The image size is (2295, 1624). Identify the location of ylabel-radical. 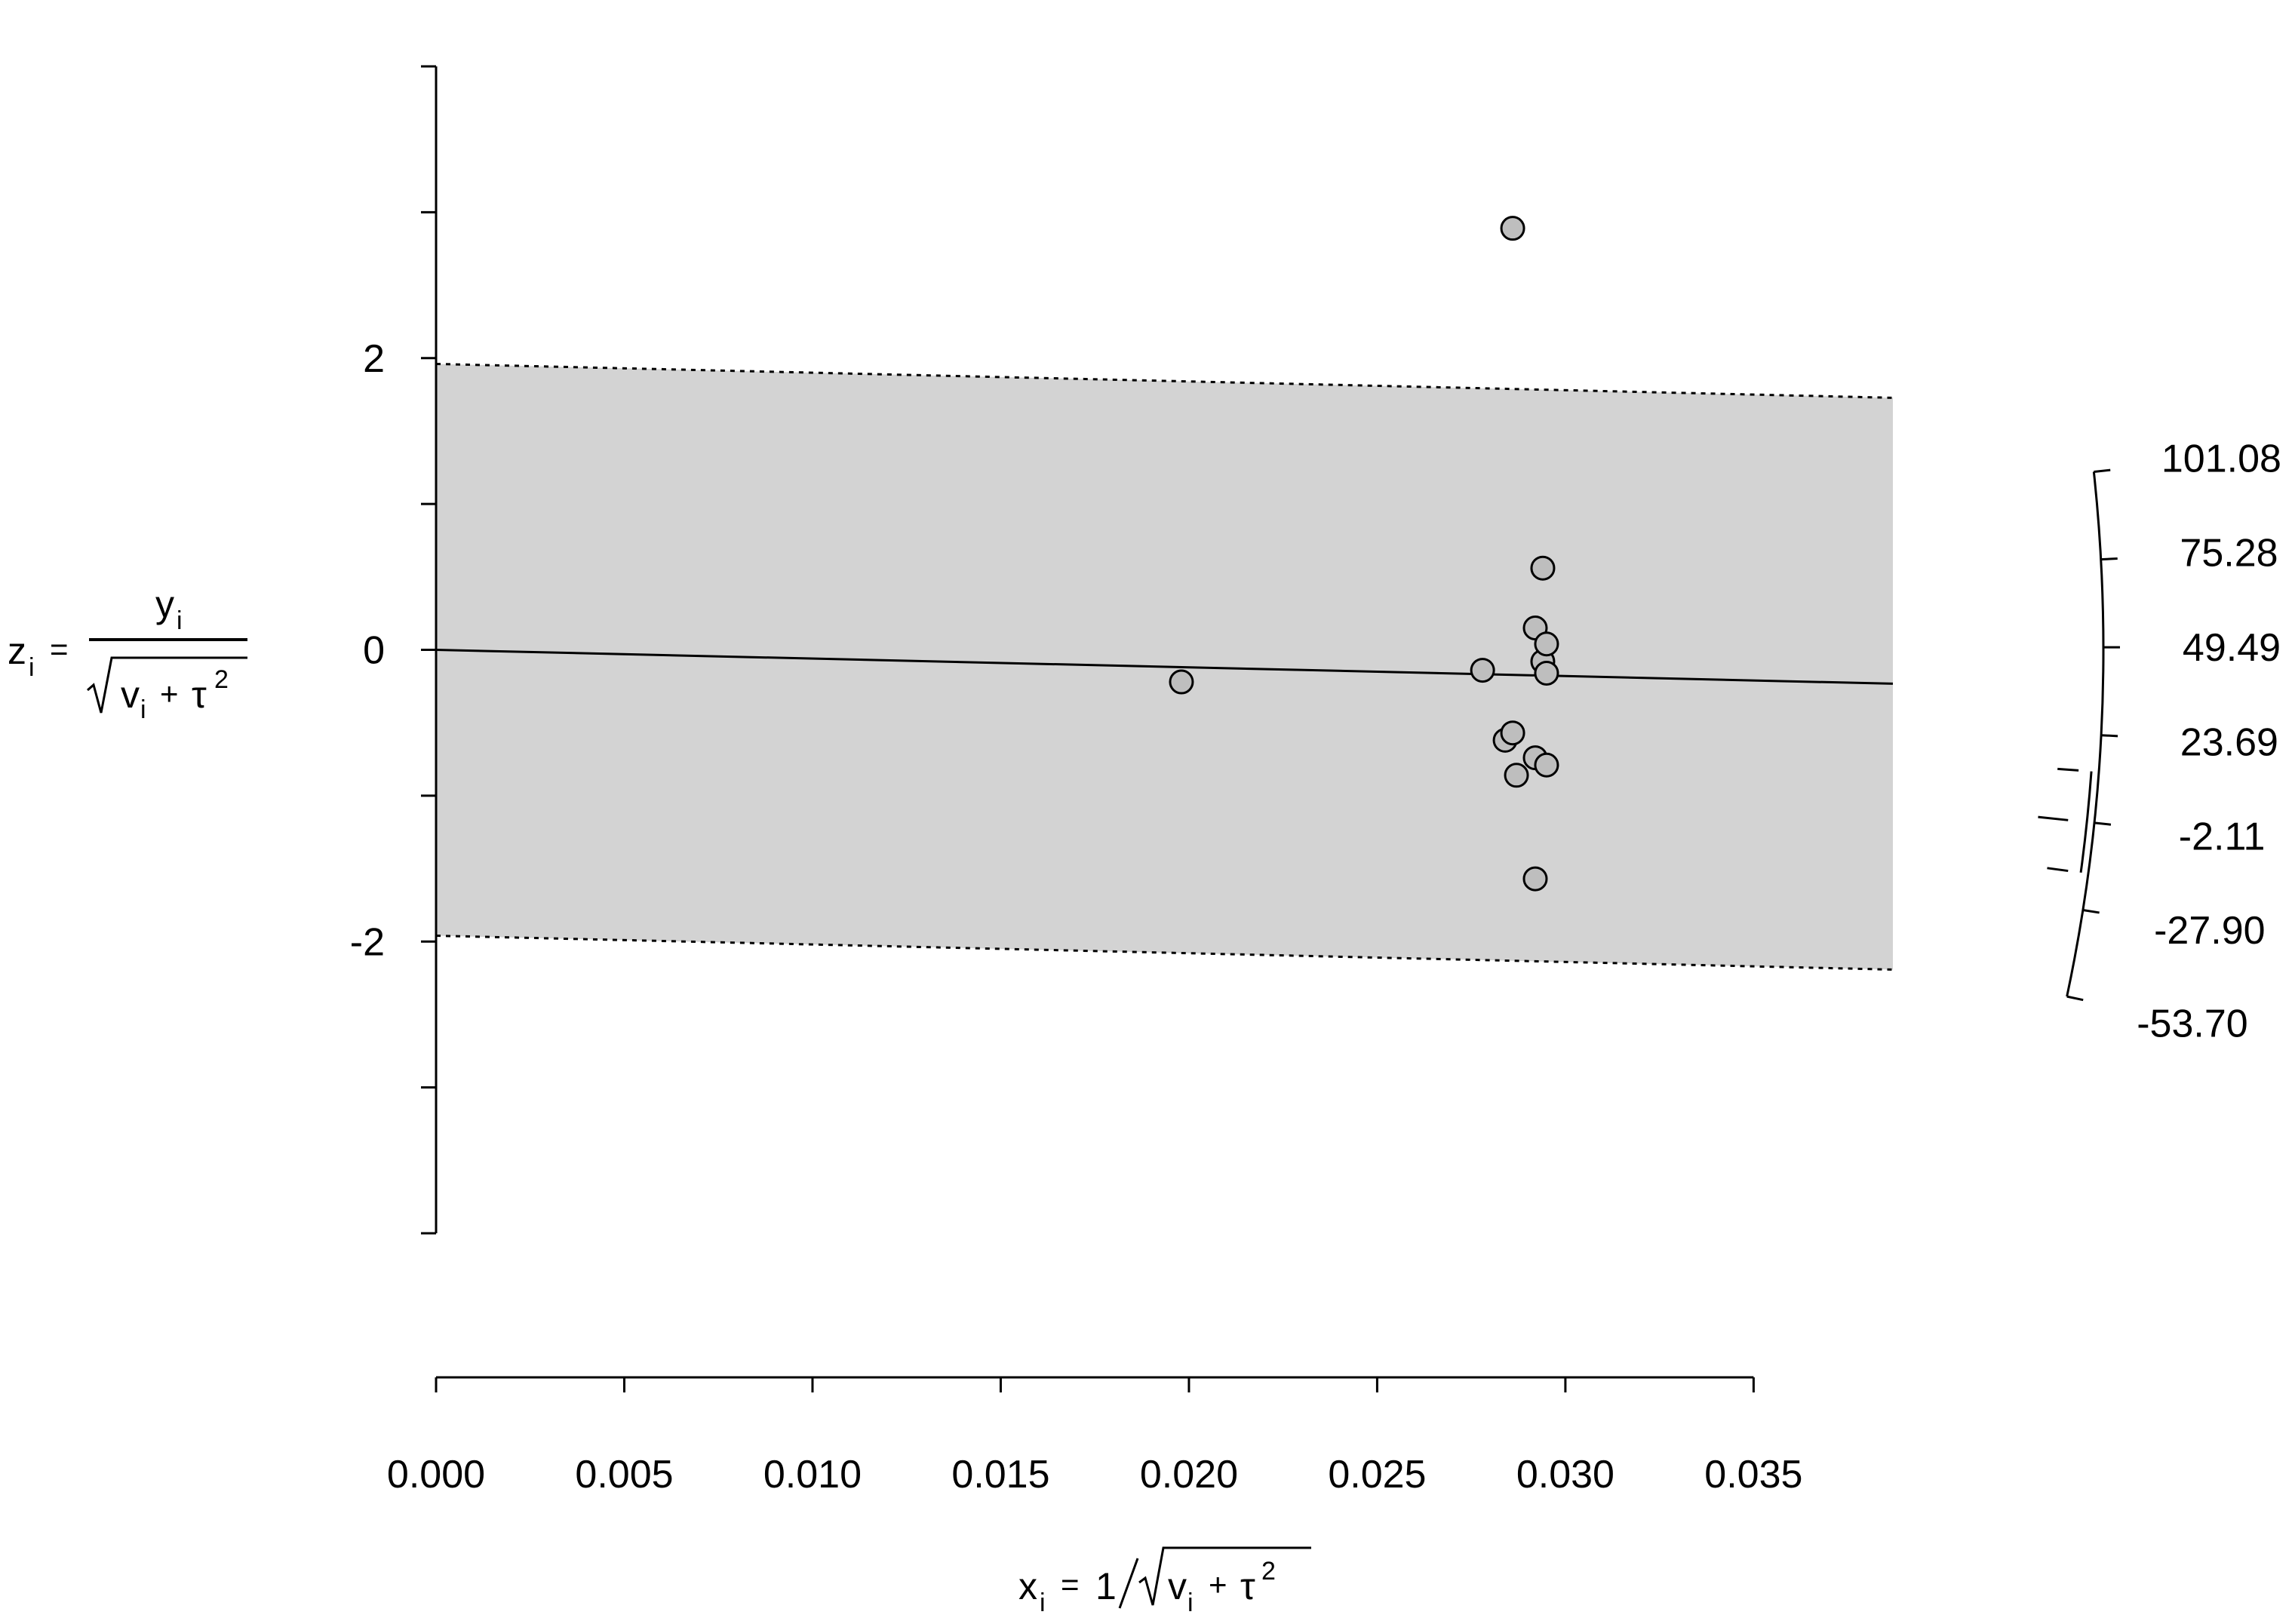
(167, 685).